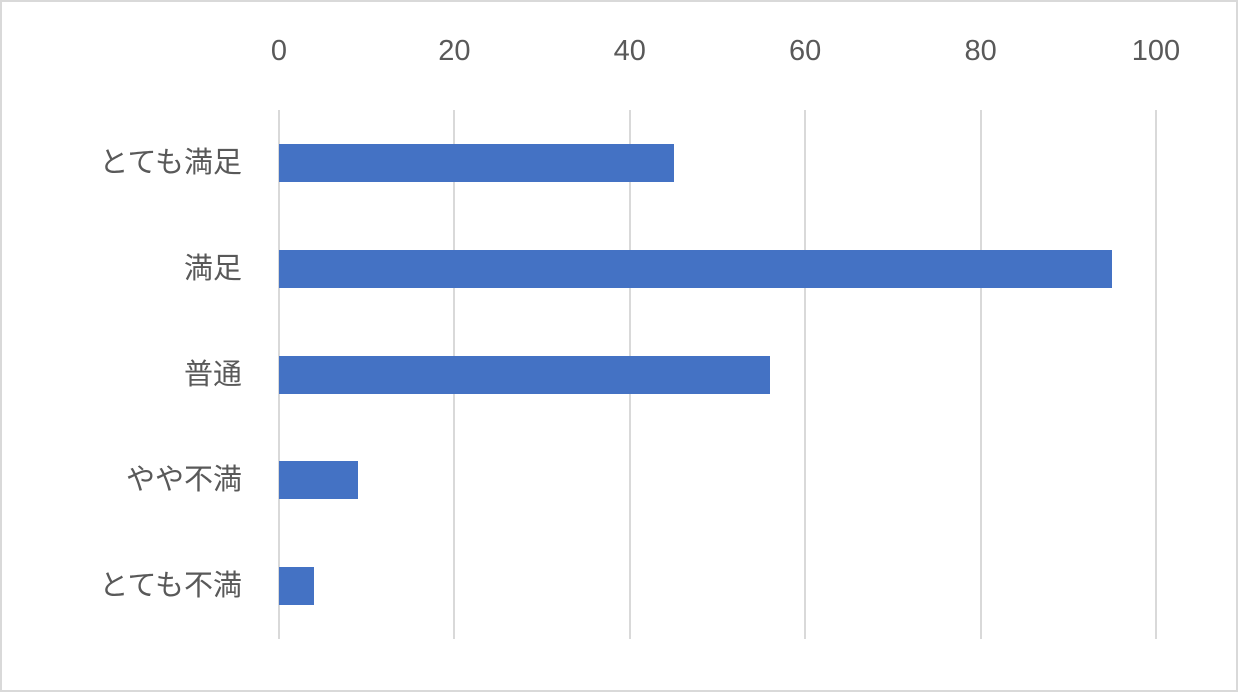 The width and height of the screenshot is (1238, 692). I want to click on x-axis-tick-label: 60, so click(805, 51).